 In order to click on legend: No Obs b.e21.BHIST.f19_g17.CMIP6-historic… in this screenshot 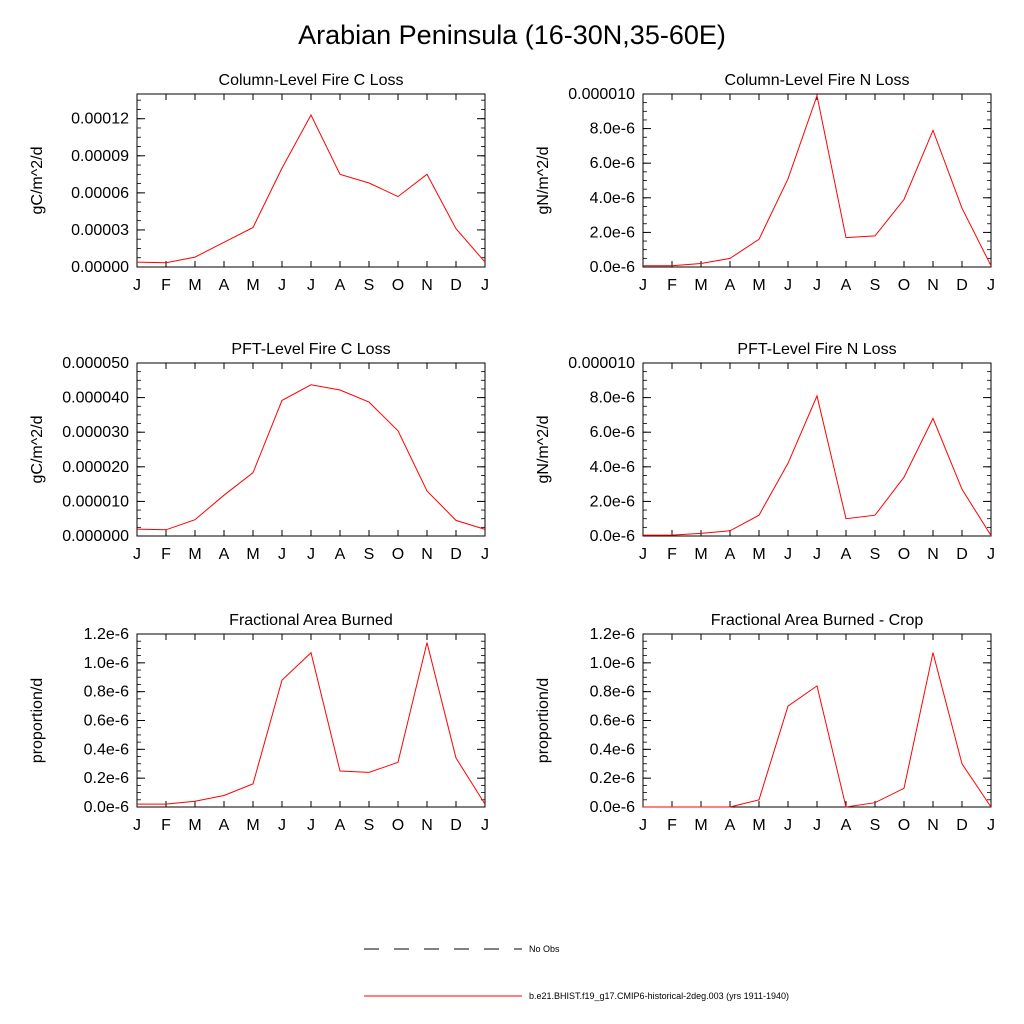, I will do `click(576, 972)`.